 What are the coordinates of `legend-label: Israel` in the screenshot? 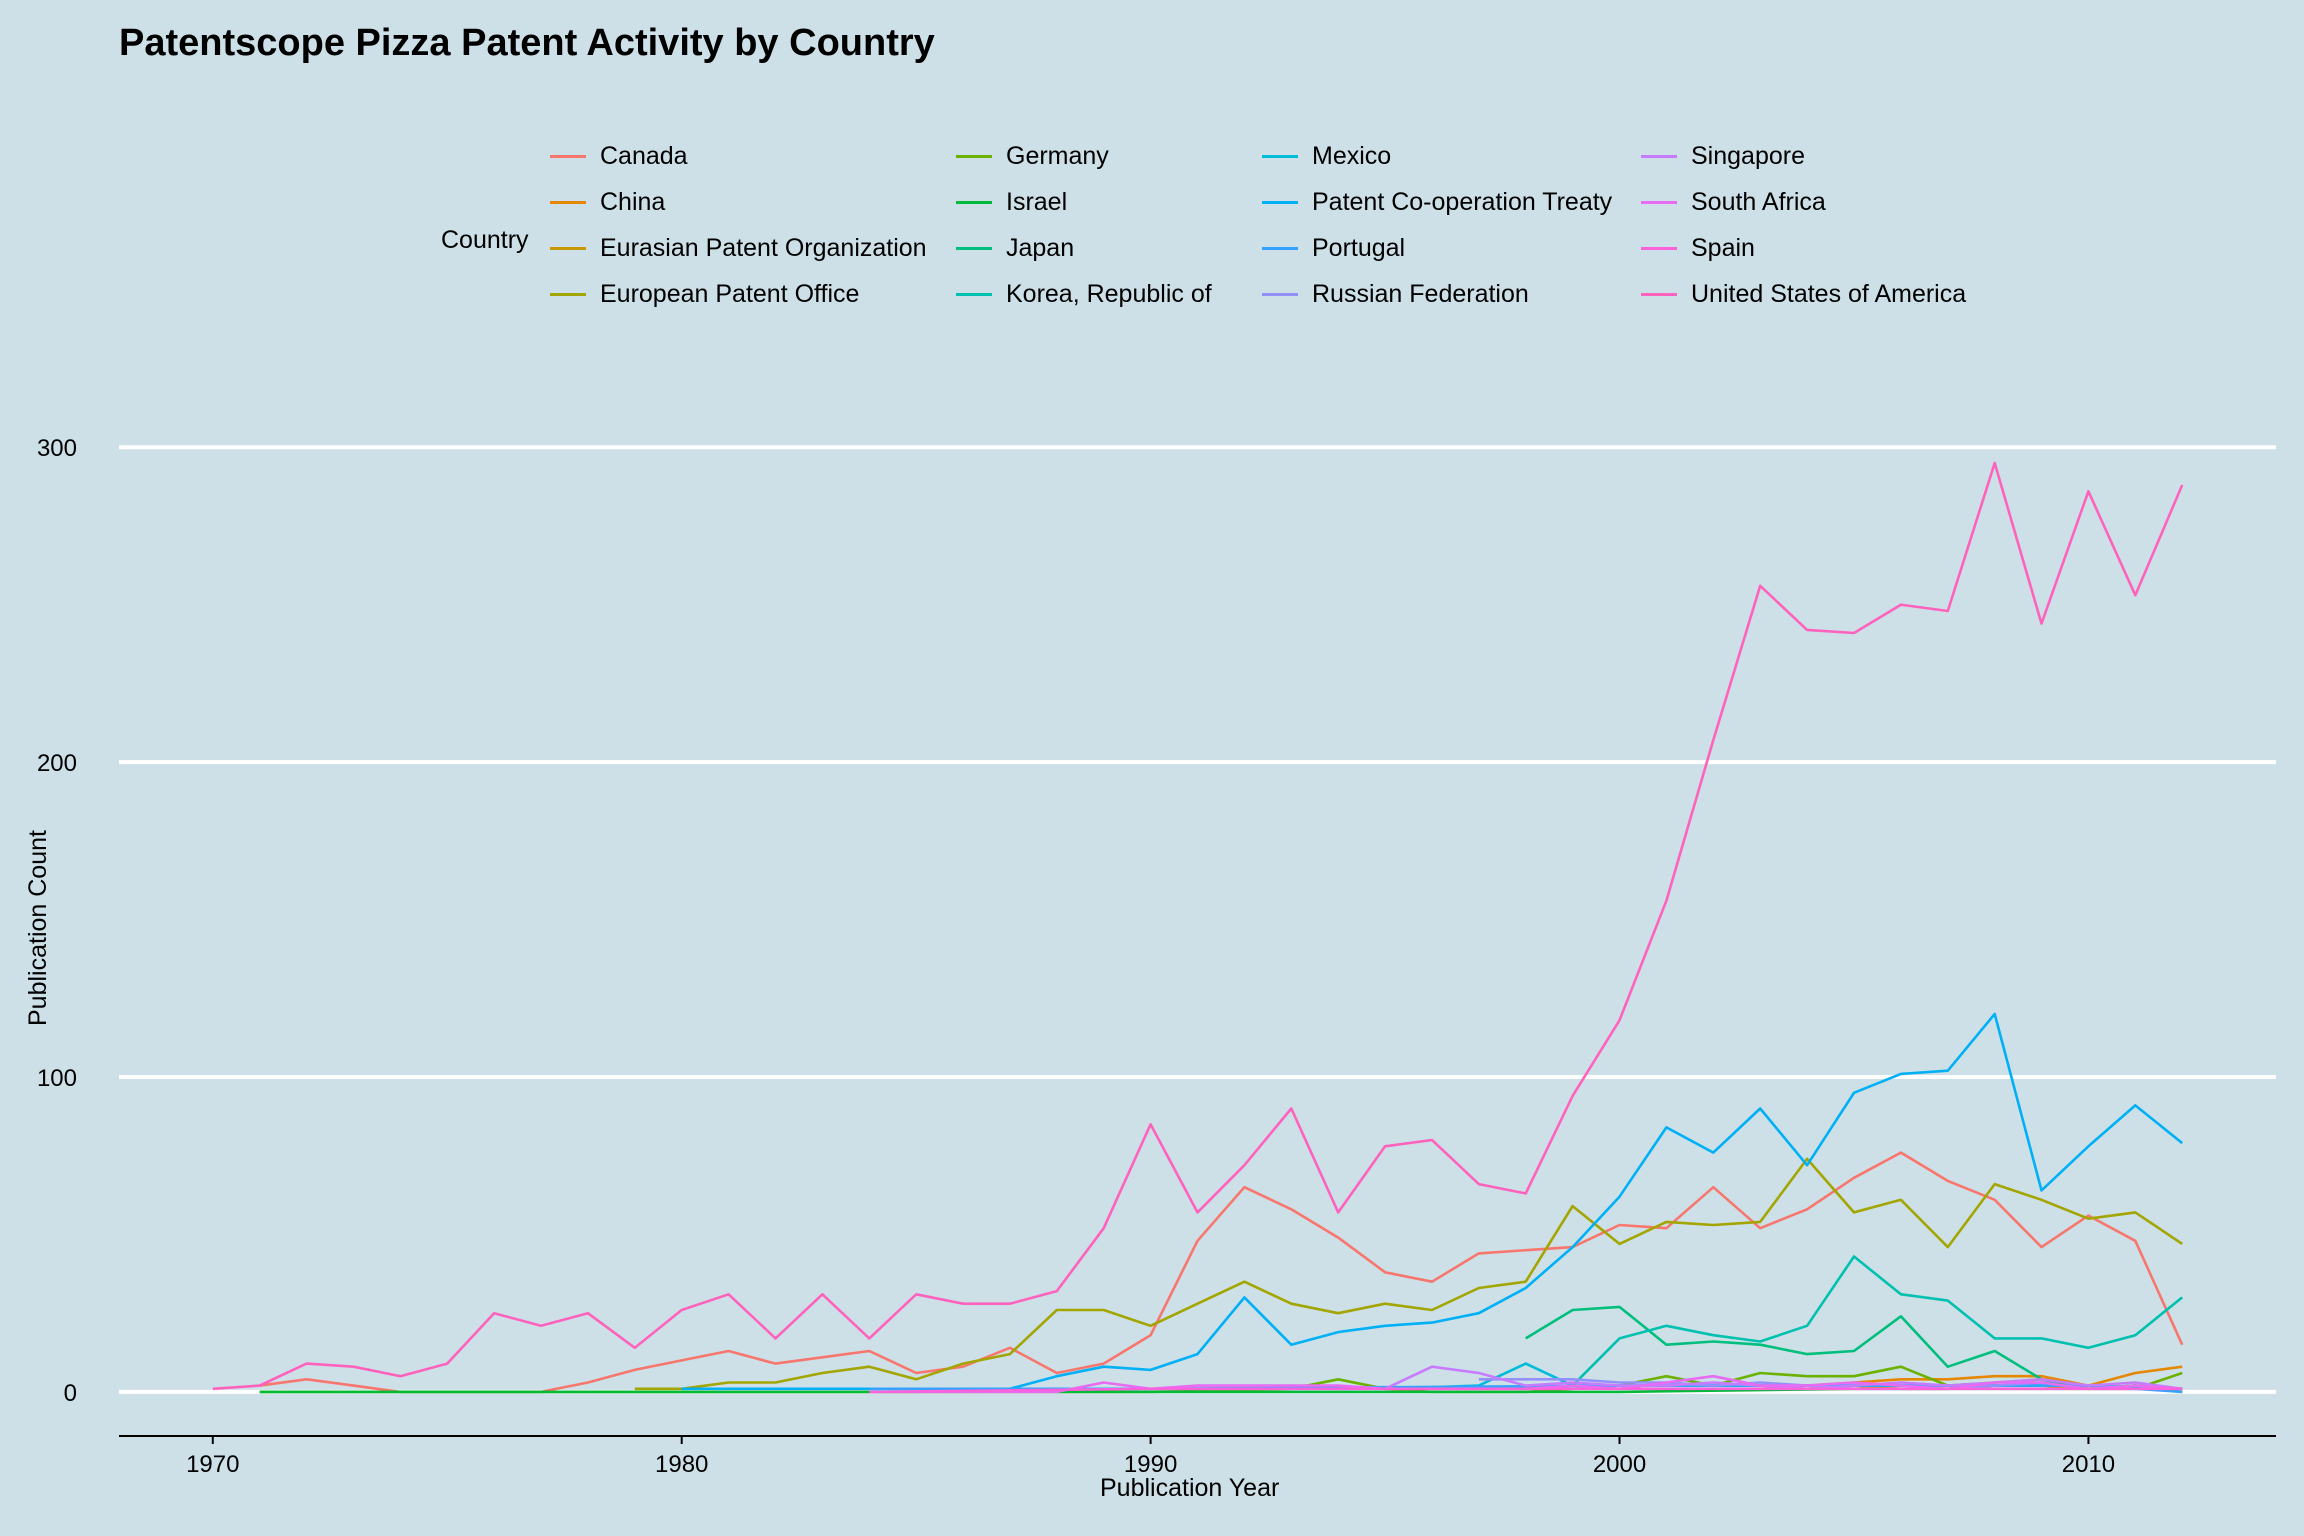 It's located at (1037, 201).